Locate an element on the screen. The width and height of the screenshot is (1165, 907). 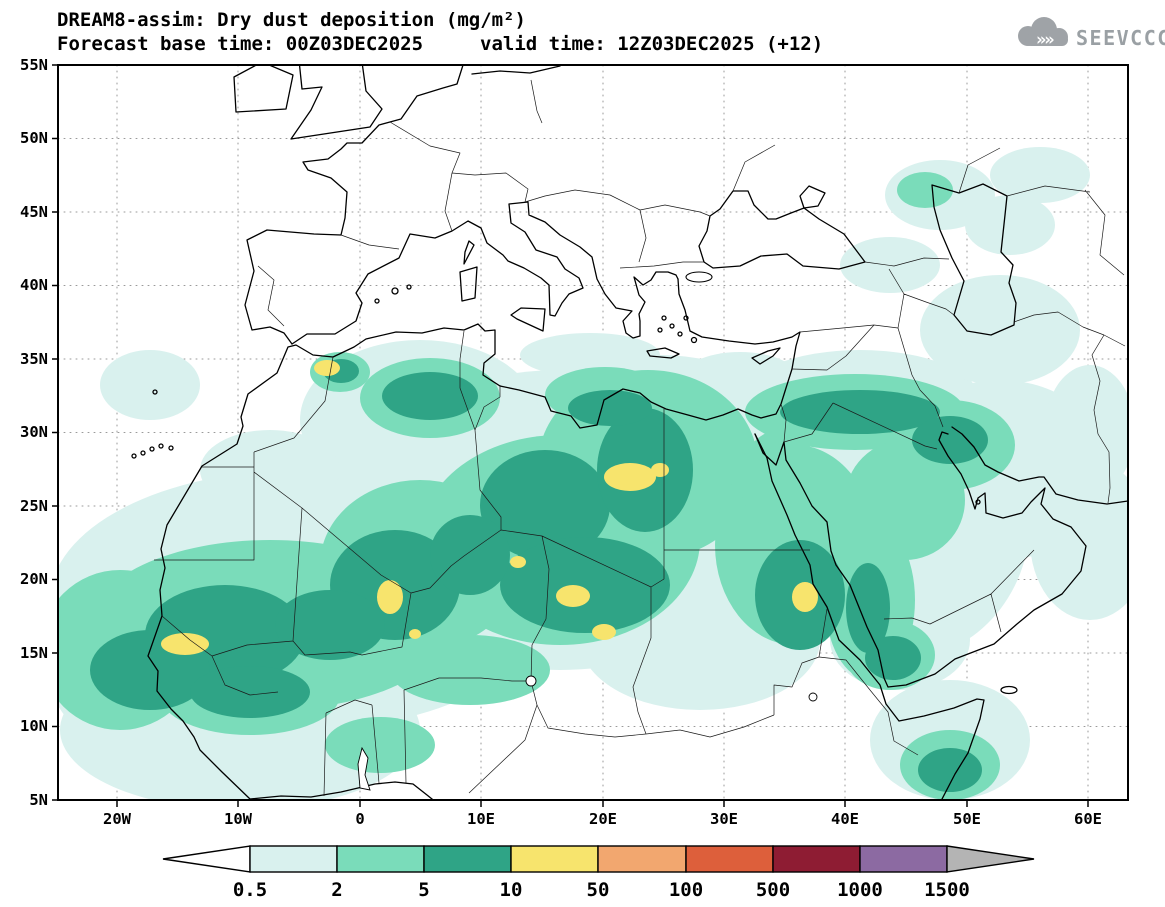
y-tick-label: 15N is located at coordinates (34, 653).